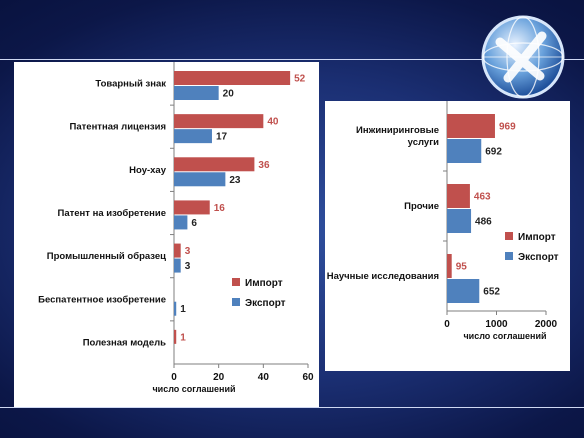 The image size is (584, 438). What do you see at coordinates (106, 256) in the screenshot?
I see `left-category-label: Промышленный образец` at bounding box center [106, 256].